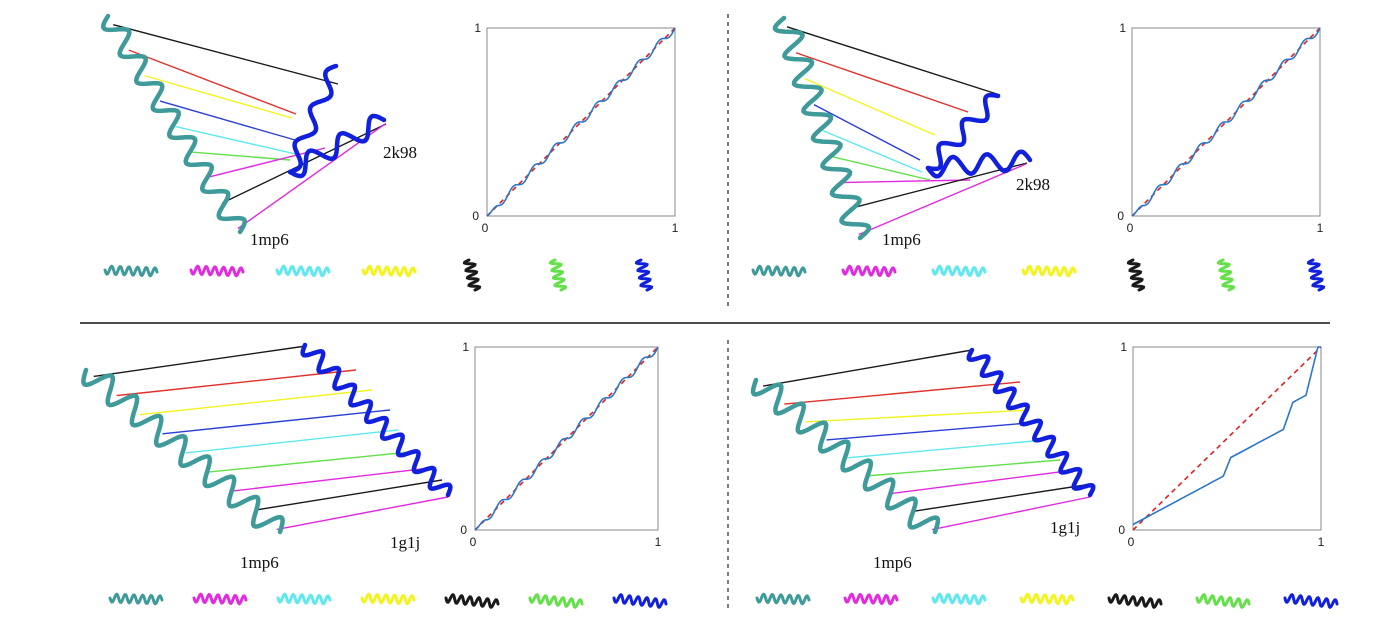 The width and height of the screenshot is (1373, 639). Describe the element at coordinates (979, 164) in the screenshot. I see `protein-b-backbone-tail` at that location.